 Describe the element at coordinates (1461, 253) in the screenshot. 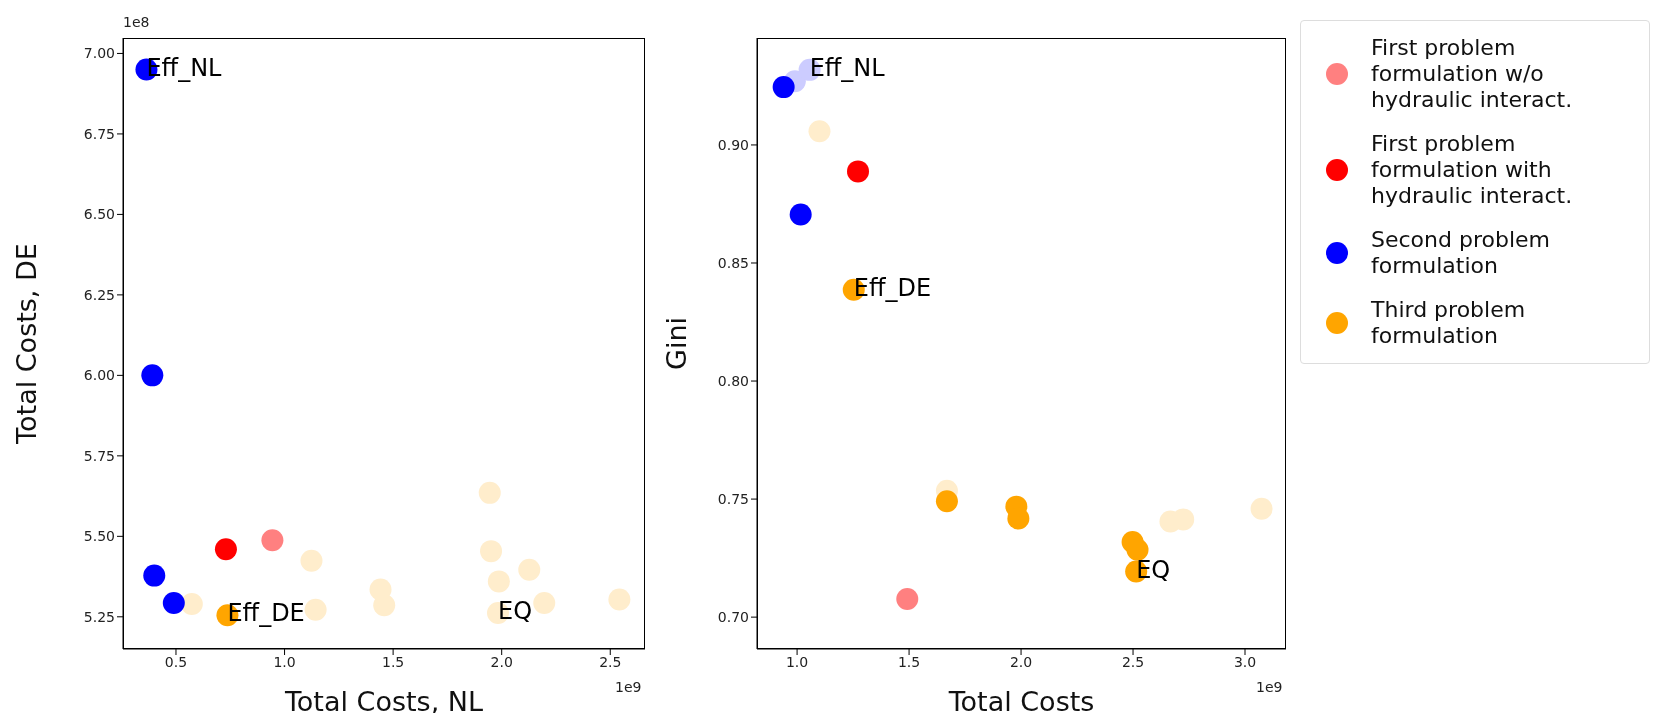

I see `legend-label: Second problem formulation` at that location.